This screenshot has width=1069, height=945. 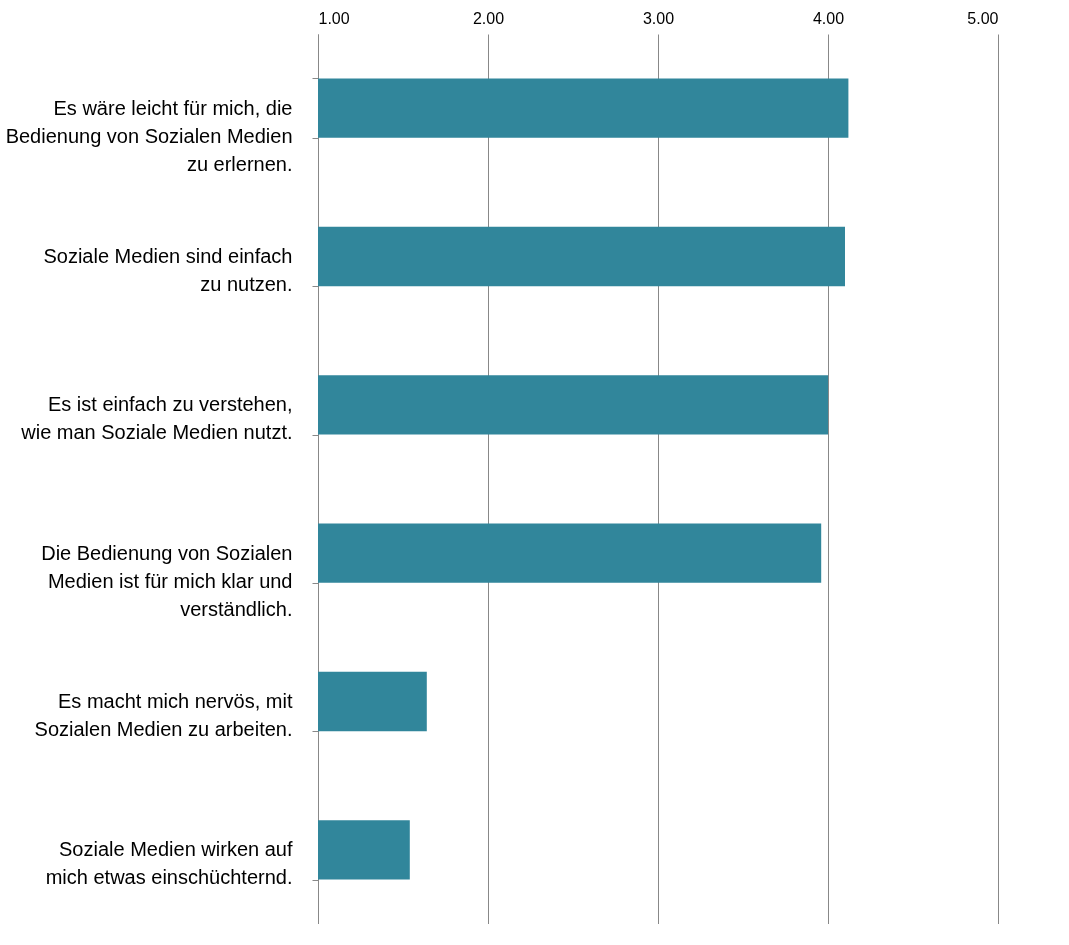 I want to click on y-tick-label: Soziale Medien sind einfach zu nutzen., so click(x=168, y=270).